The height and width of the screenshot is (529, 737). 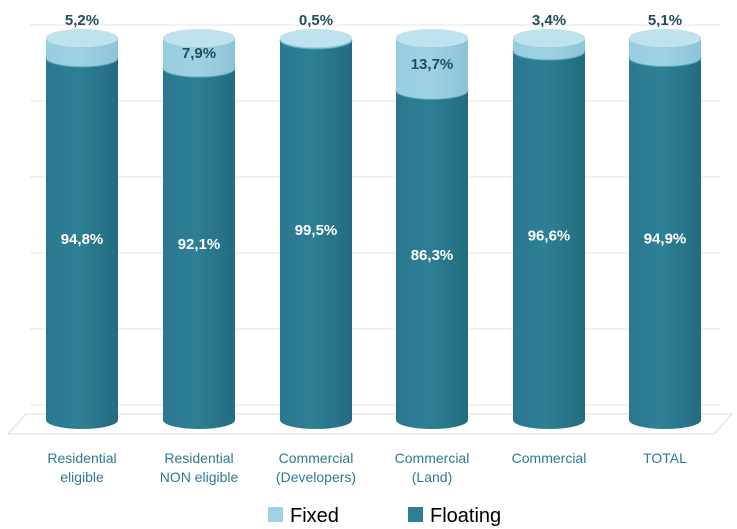 What do you see at coordinates (665, 239) in the screenshot?
I see `data-label-floating: 94,9%` at bounding box center [665, 239].